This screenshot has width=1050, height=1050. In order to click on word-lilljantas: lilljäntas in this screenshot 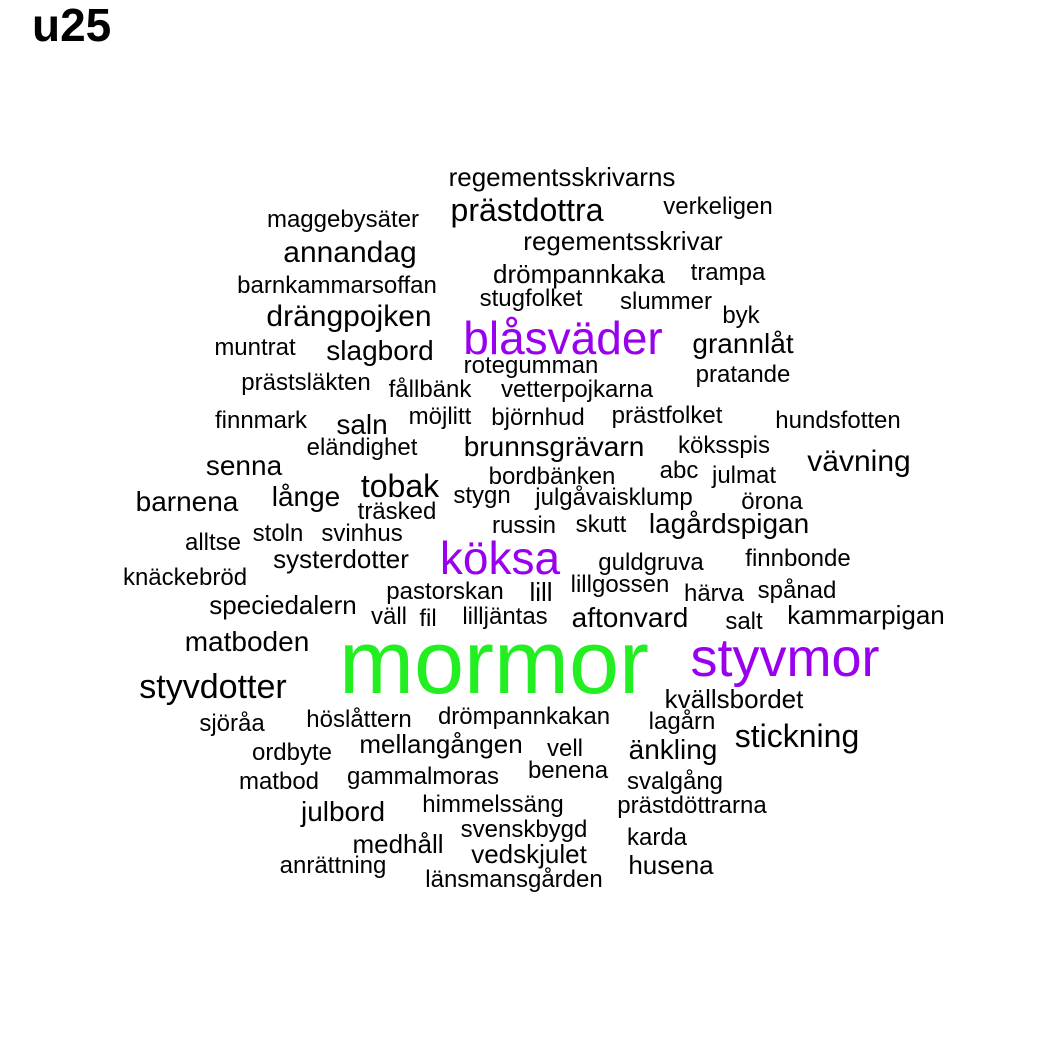, I will do `click(505, 616)`.